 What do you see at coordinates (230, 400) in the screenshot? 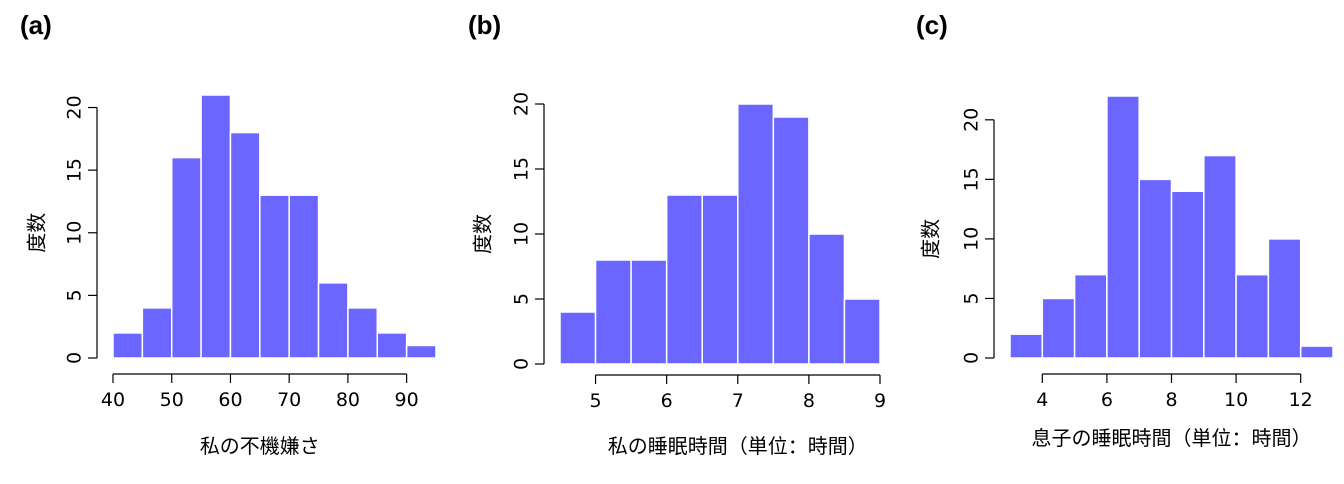
I see `x-tick-label: 60` at bounding box center [230, 400].